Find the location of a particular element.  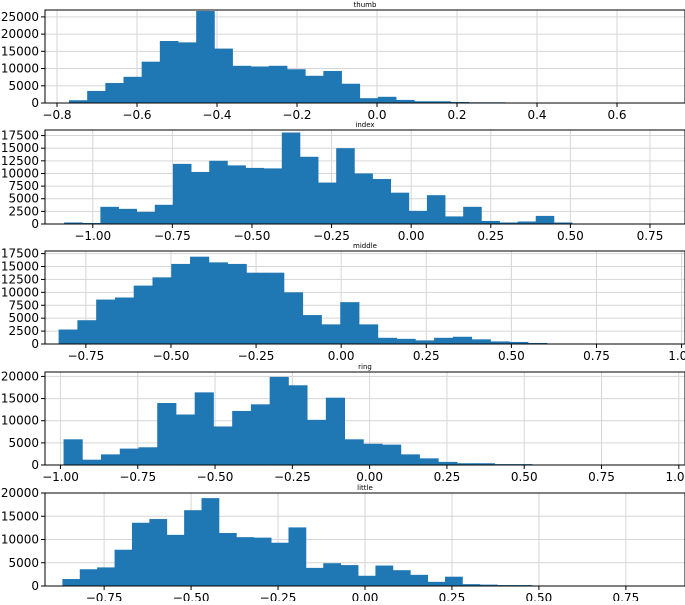

y-tick-label: 2500 is located at coordinates (23, 331).